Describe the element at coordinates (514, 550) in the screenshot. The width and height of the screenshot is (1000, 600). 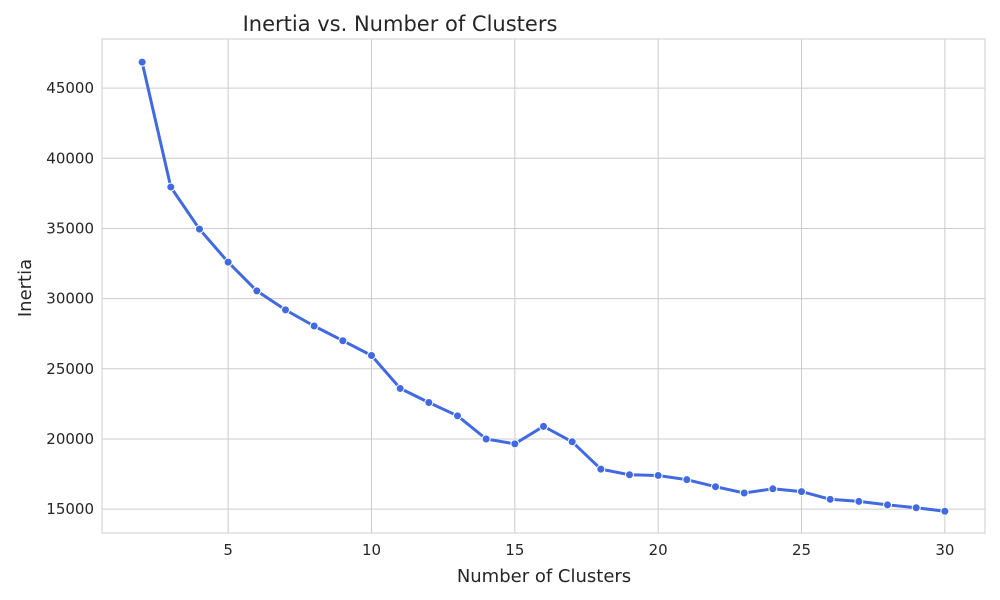
I see `x-tick-label: 15` at that location.